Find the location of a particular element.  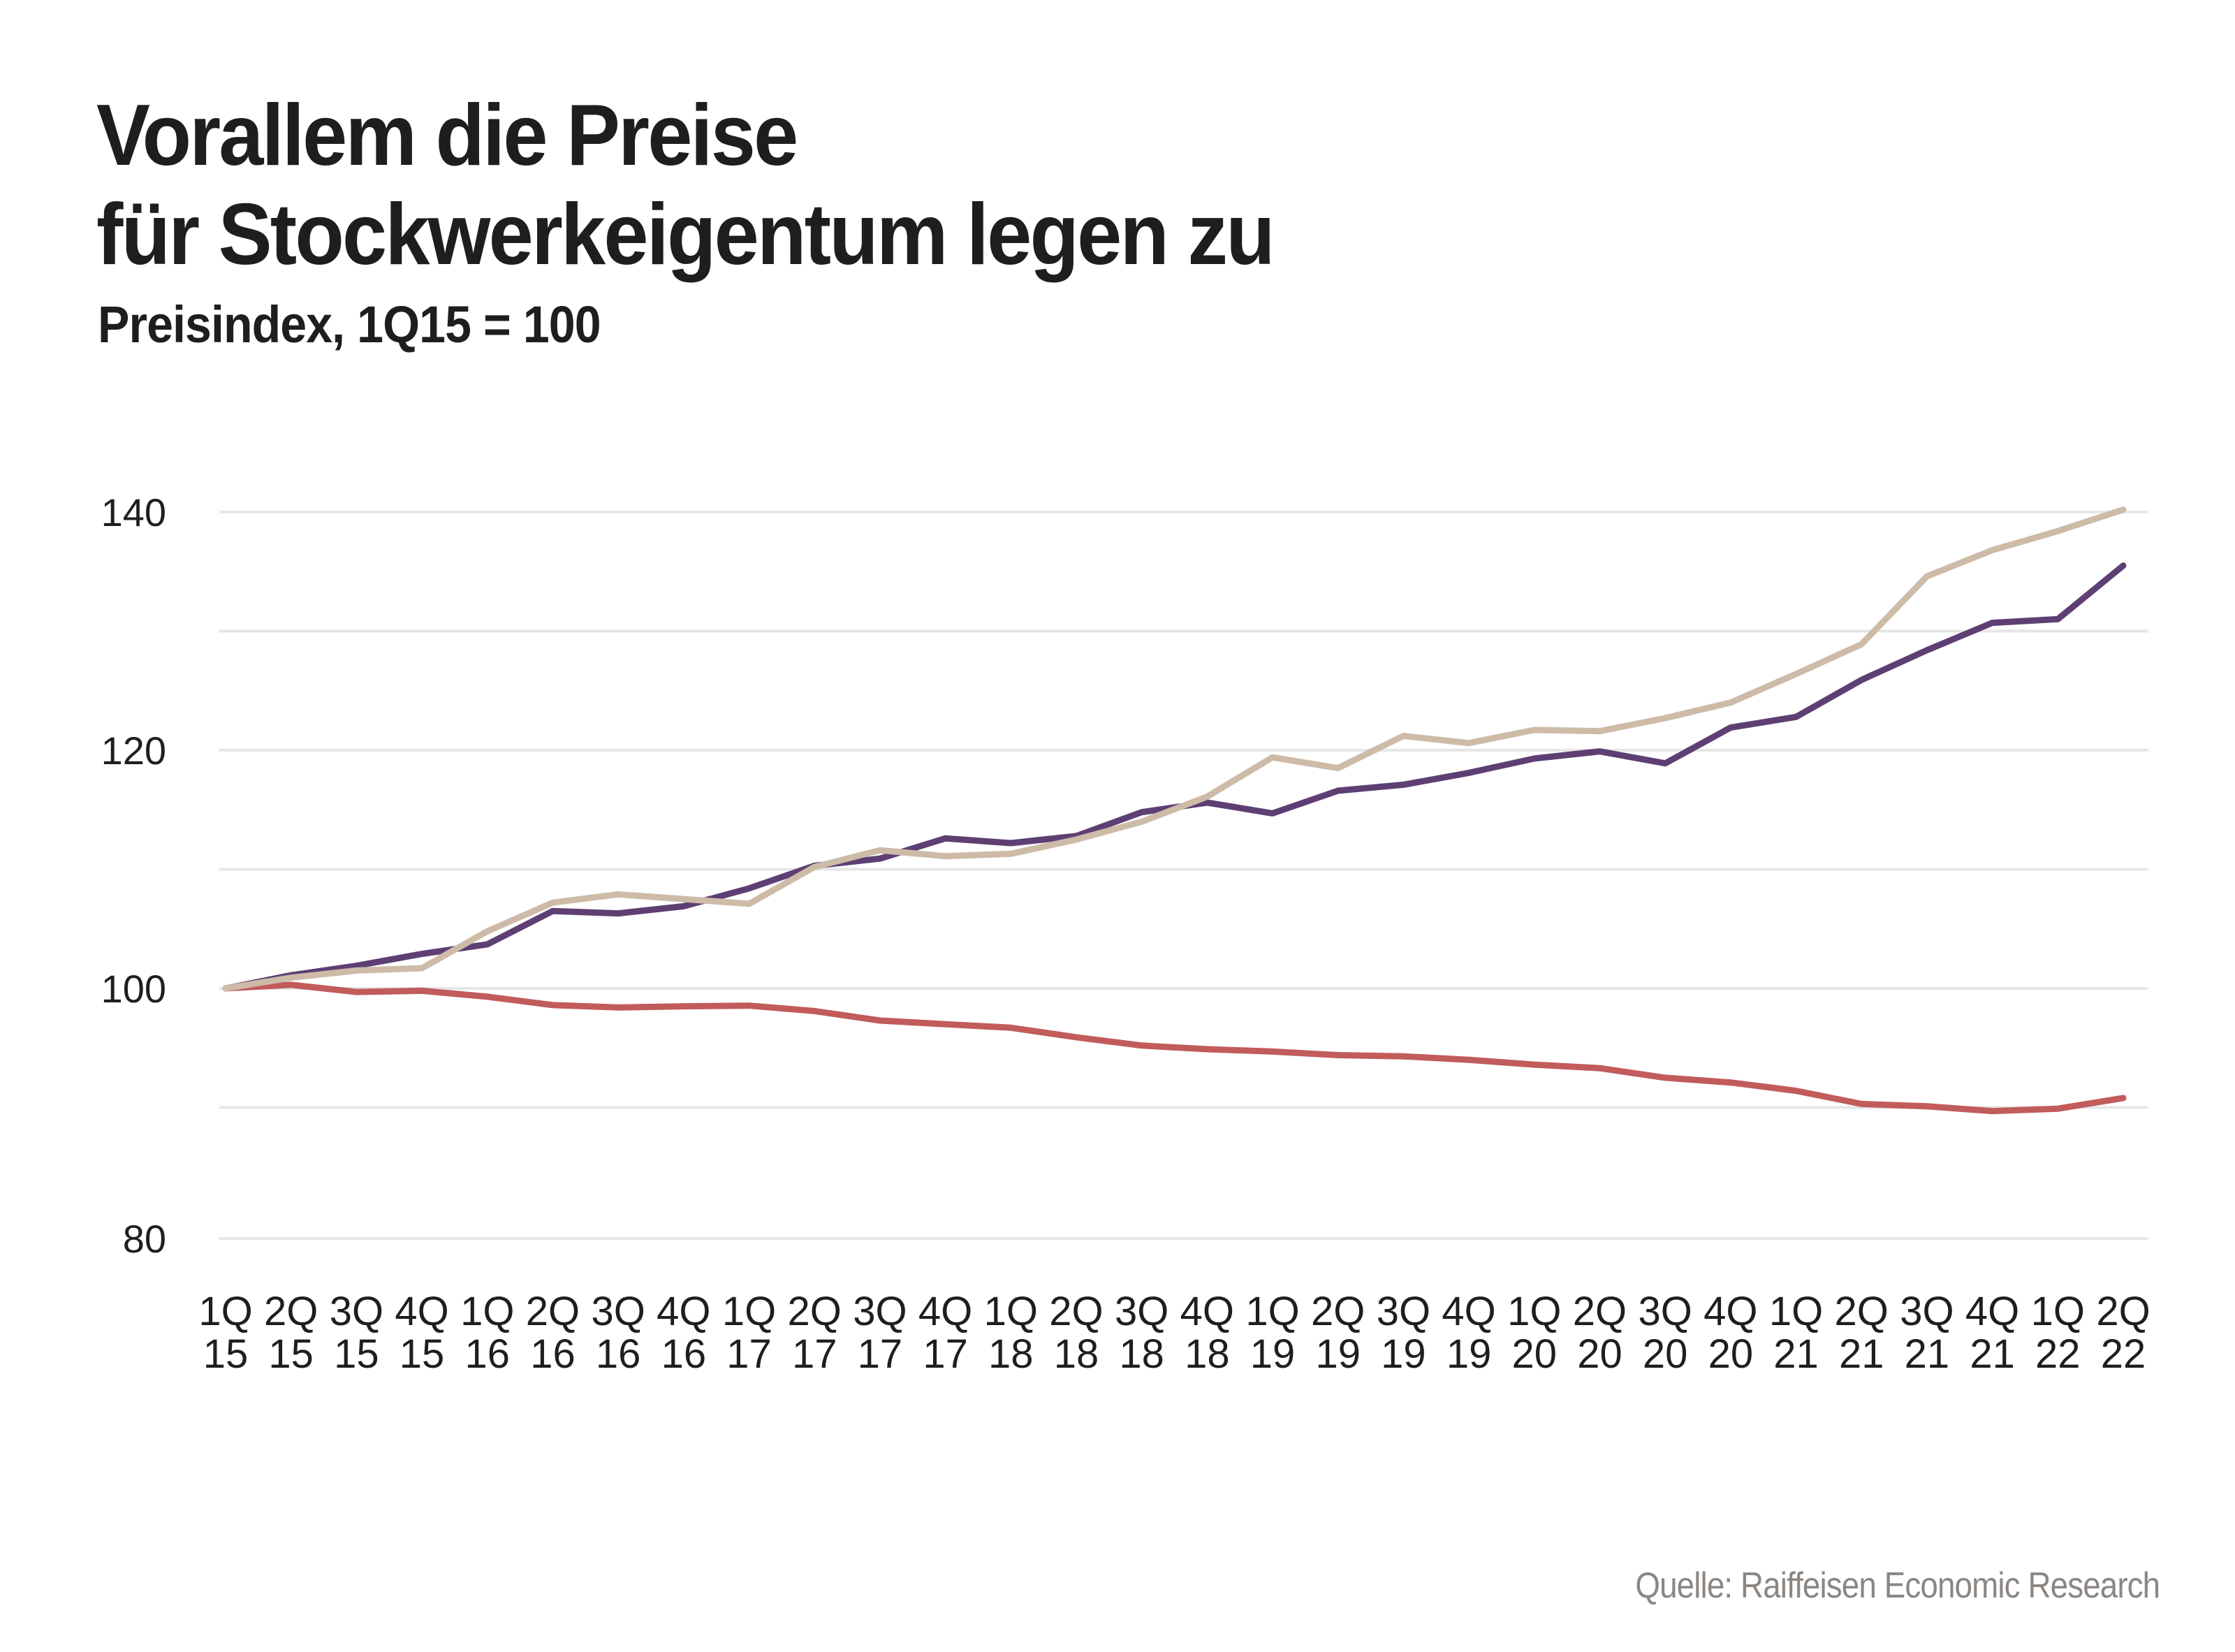

y-tick-label: 140 is located at coordinates (134, 512).